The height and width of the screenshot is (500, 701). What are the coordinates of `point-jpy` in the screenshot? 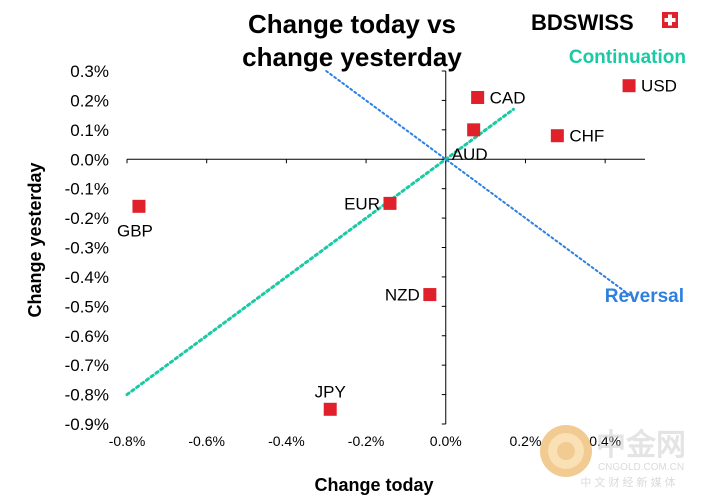 It's located at (330, 409).